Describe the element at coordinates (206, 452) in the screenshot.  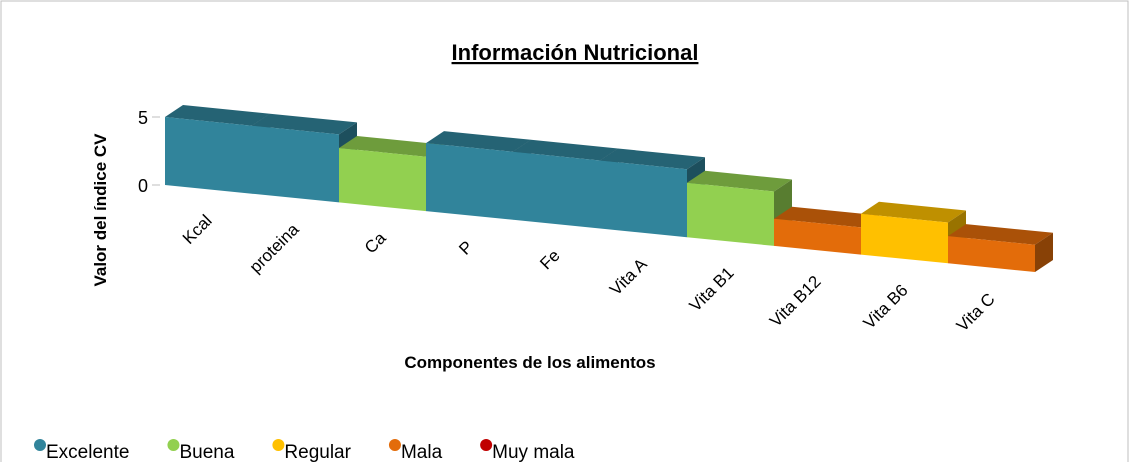
I see `legend-label: Buena` at that location.